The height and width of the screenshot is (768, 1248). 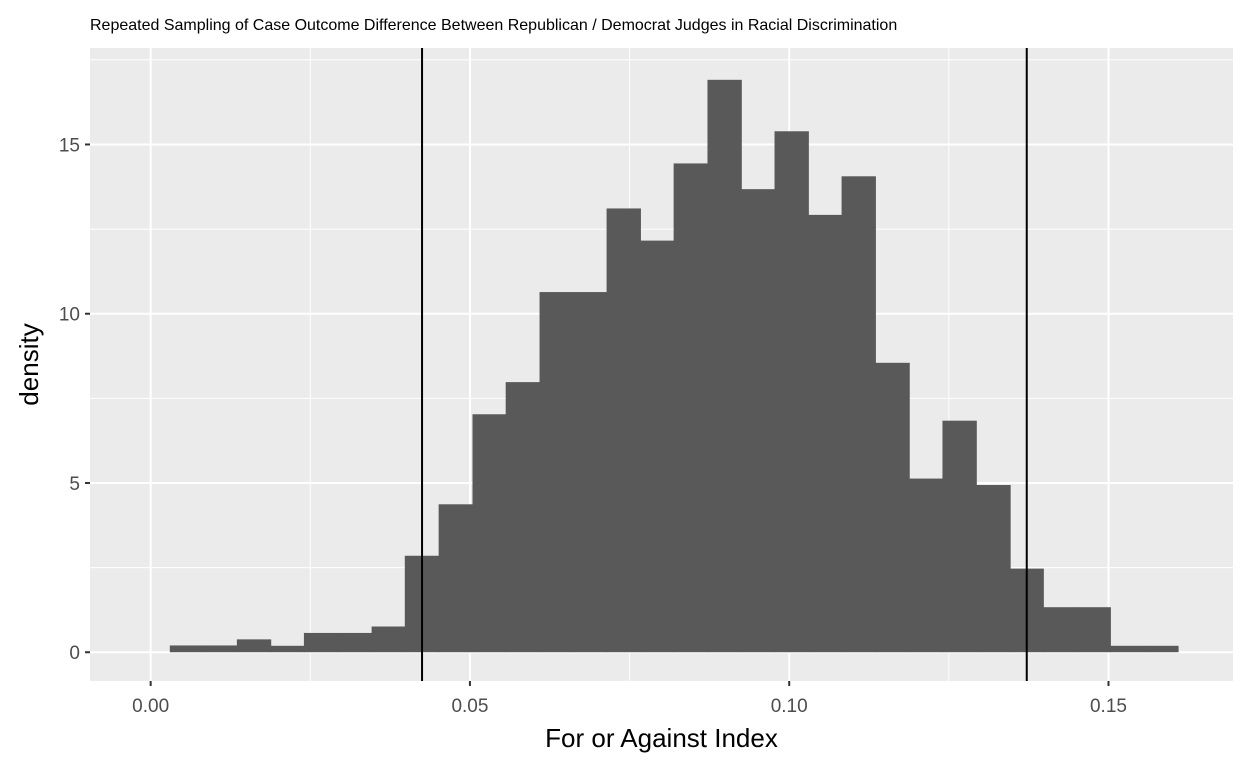 I want to click on y-tick-label: 10, so click(x=69, y=315).